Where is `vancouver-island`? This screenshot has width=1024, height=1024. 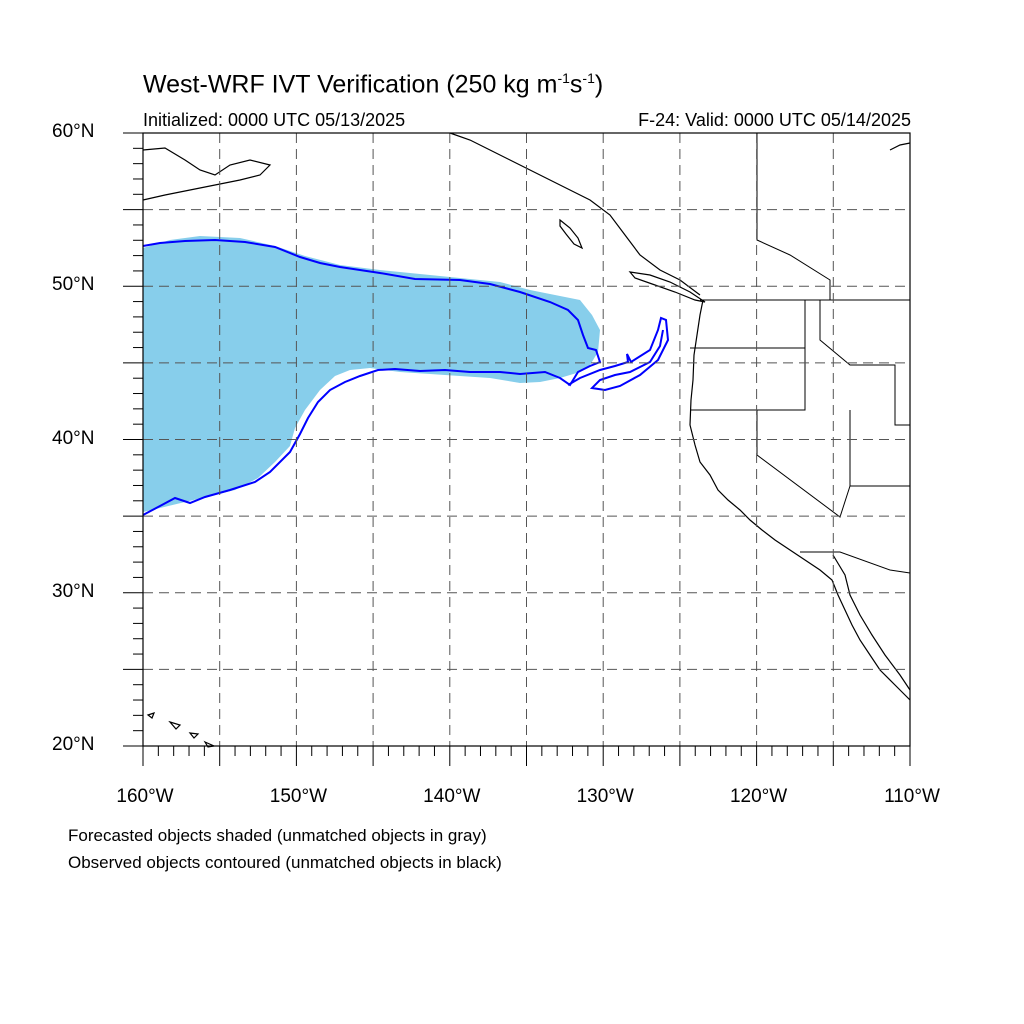 vancouver-island is located at coordinates (667, 287).